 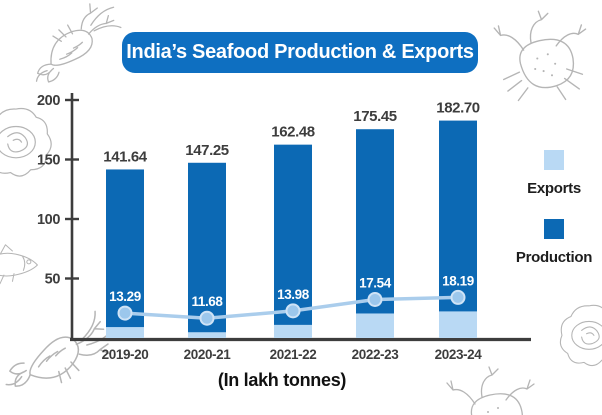 I want to click on exports-value-label: 11.68, so click(x=207, y=301).